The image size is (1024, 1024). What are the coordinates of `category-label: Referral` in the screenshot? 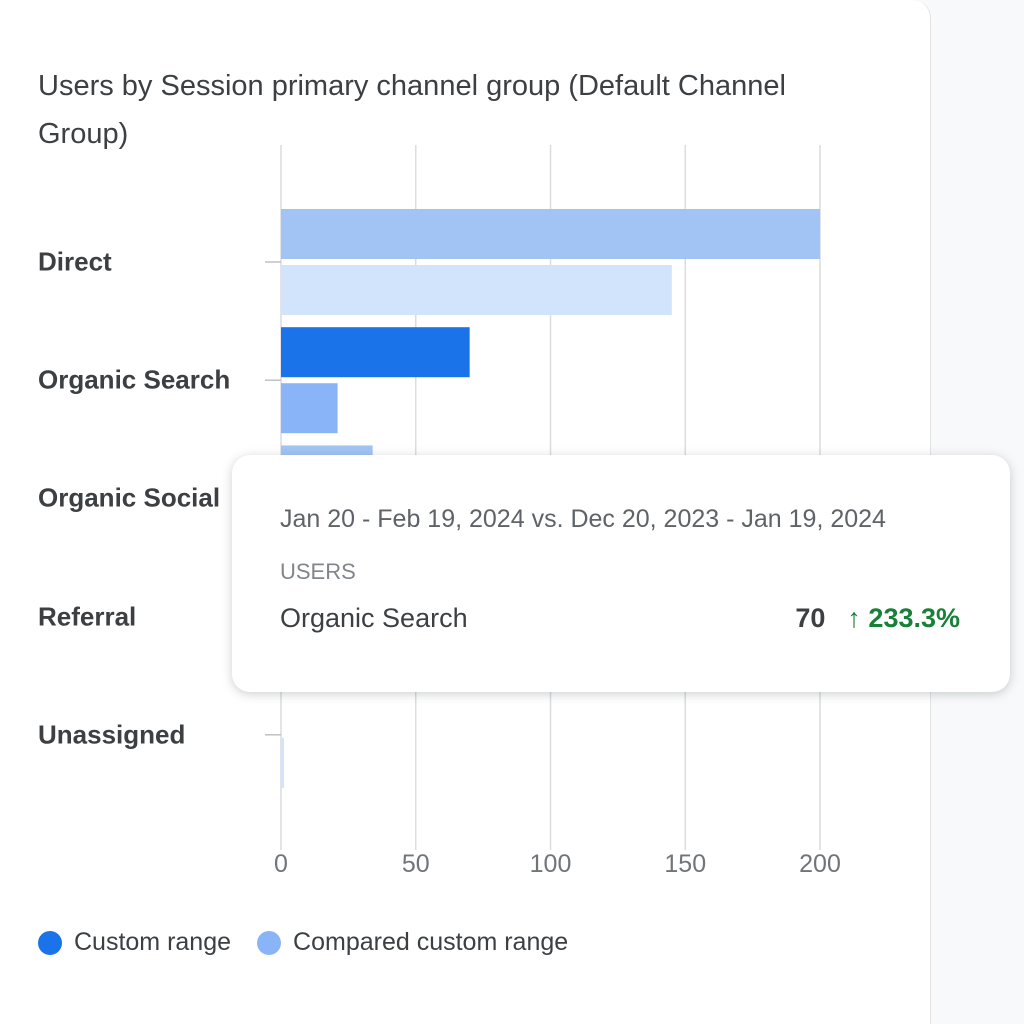 It's located at (87, 616).